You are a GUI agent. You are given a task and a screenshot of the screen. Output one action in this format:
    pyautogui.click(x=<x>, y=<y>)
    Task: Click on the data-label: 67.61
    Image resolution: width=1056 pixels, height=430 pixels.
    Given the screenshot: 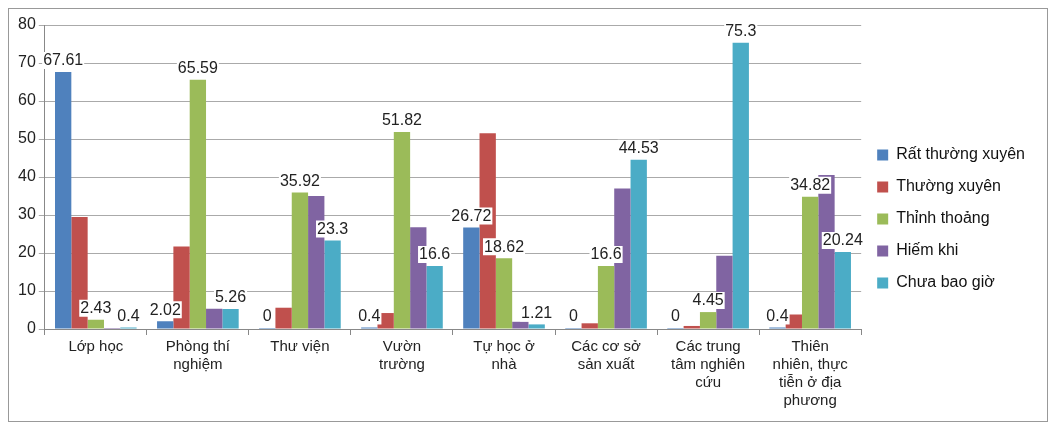 What is the action you would take?
    pyautogui.click(x=63, y=60)
    